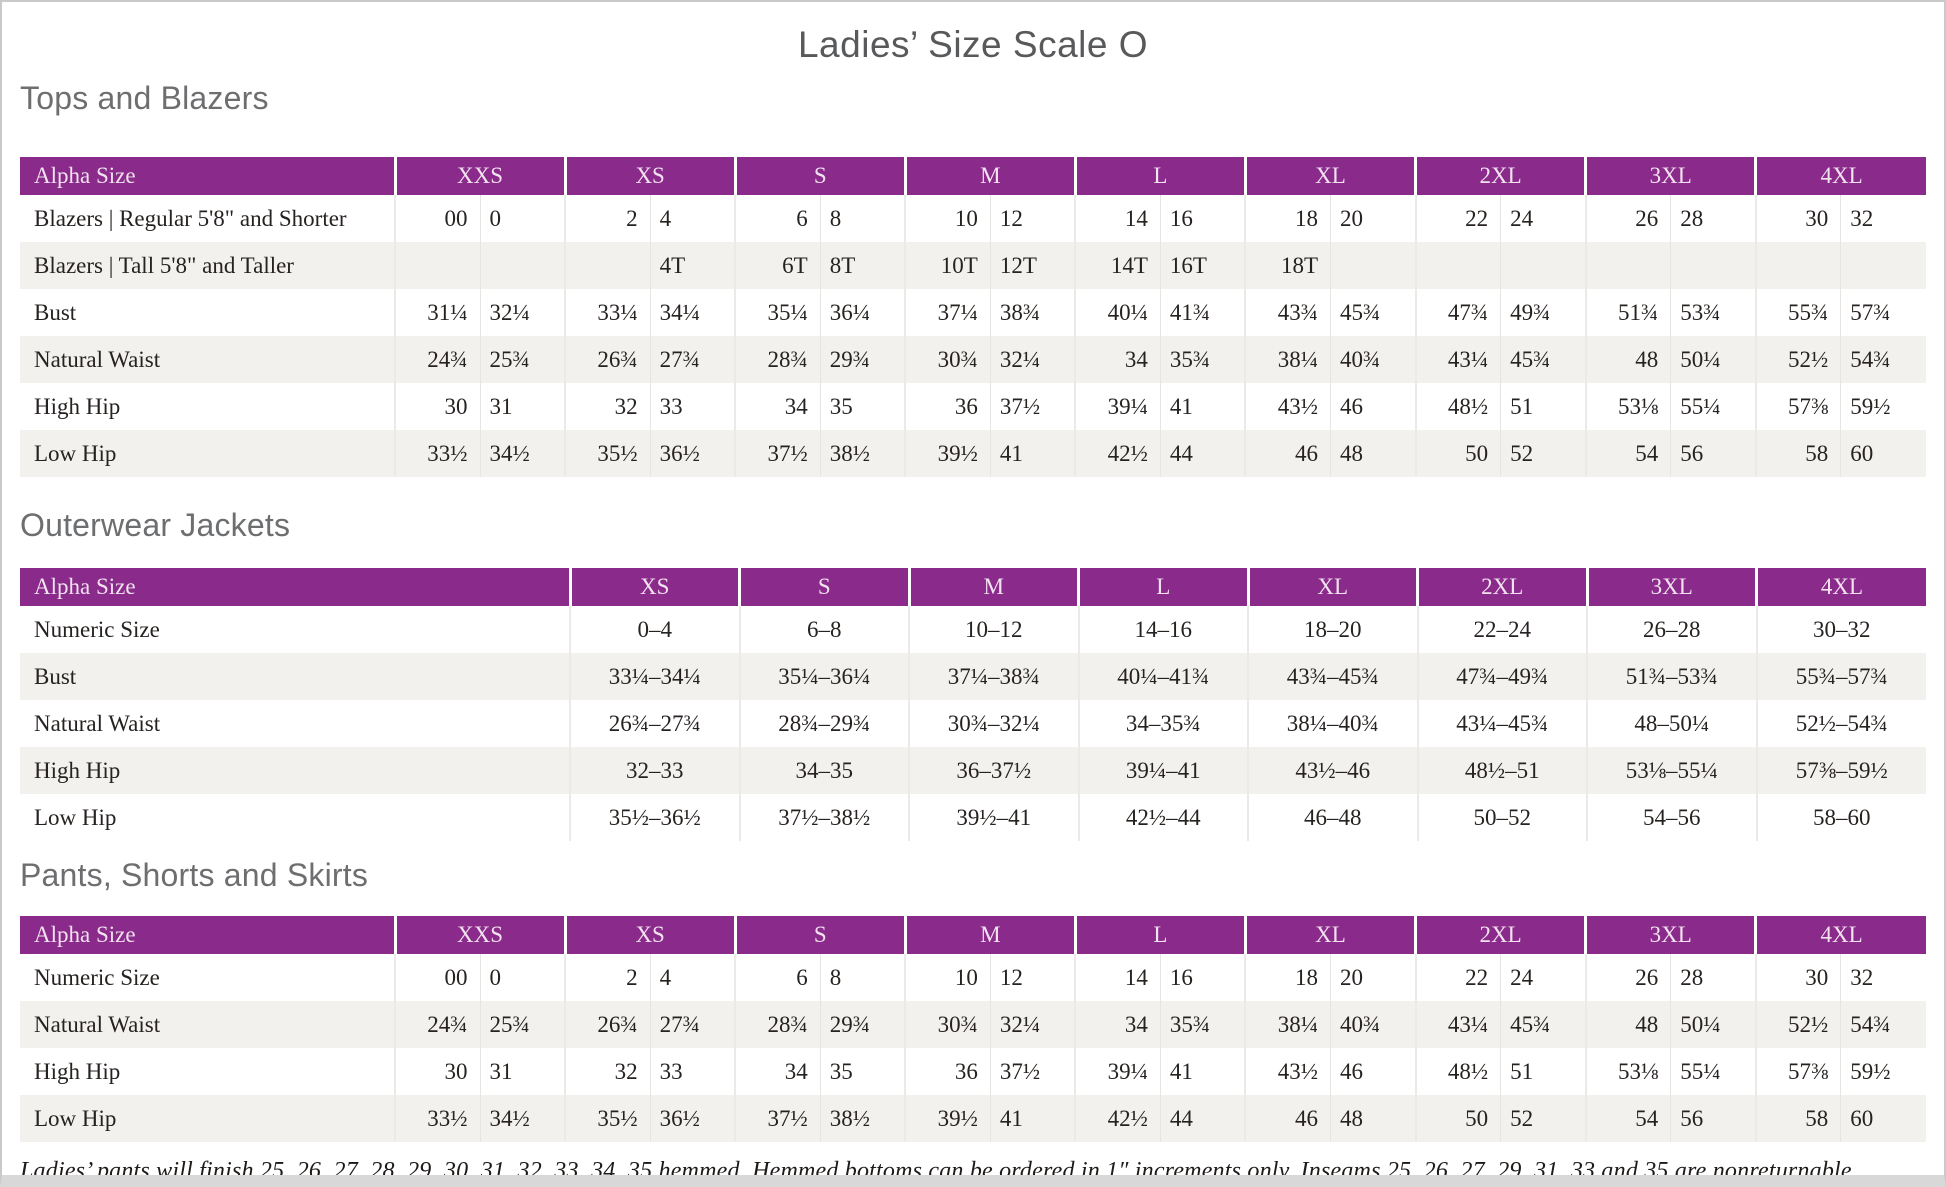 The height and width of the screenshot is (1187, 1946). What do you see at coordinates (1671, 676) in the screenshot?
I see `size-value-cell: 51¾–53¾` at bounding box center [1671, 676].